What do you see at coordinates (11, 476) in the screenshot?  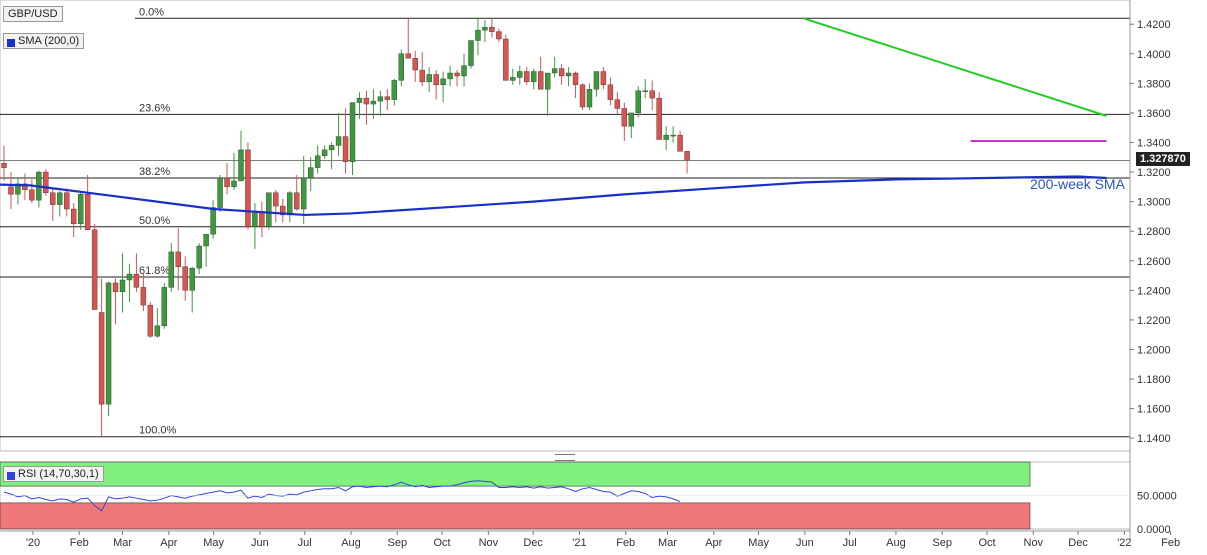 I see `rsi-color-swatch` at bounding box center [11, 476].